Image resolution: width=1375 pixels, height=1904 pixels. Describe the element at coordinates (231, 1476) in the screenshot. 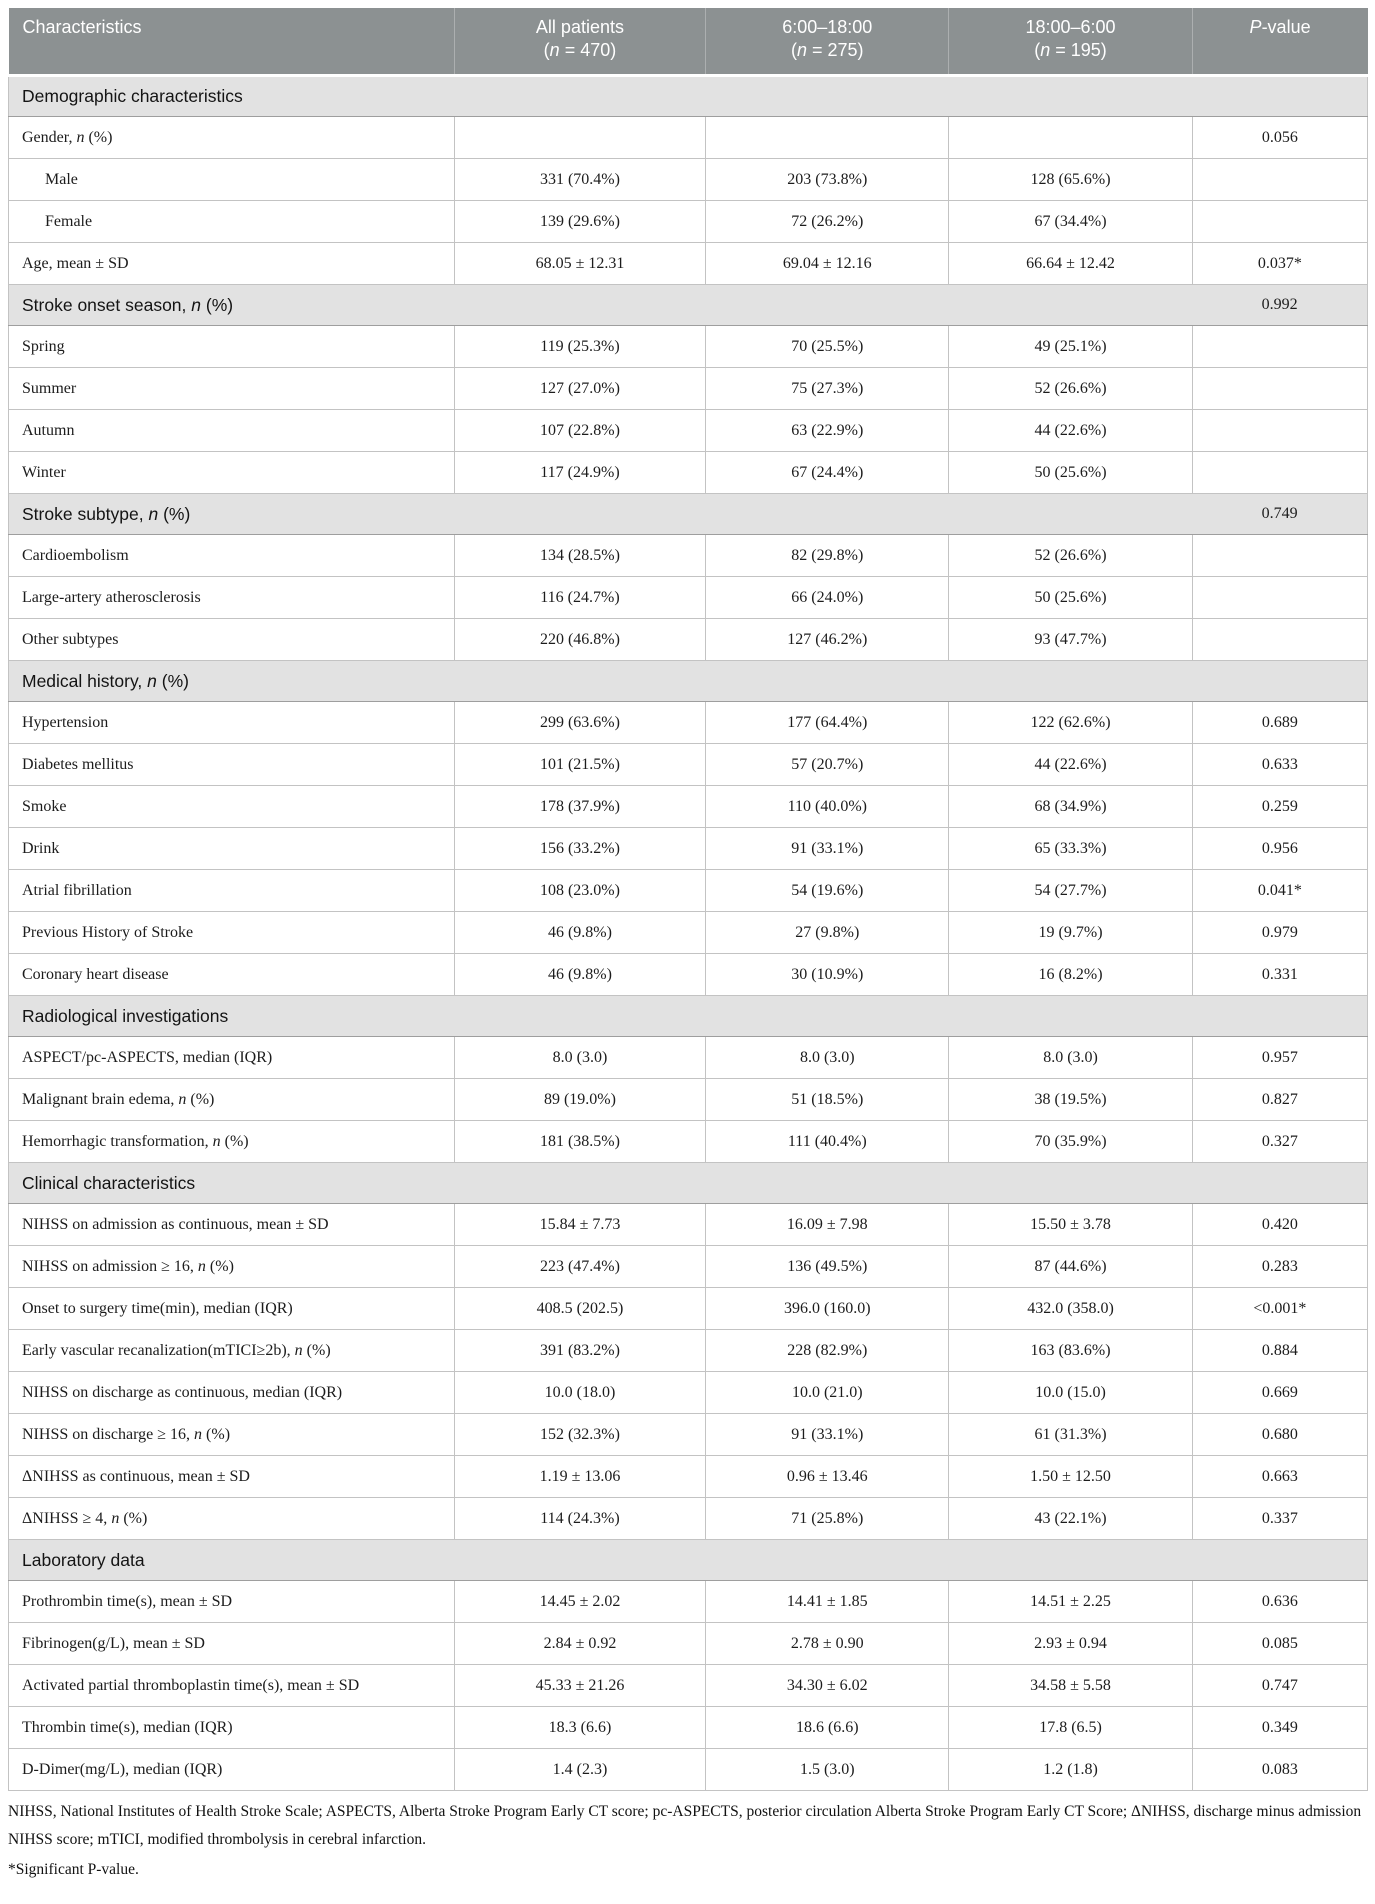

I see `row-label-cell: ΔNIHSS as continuous, mean ± SD` at that location.